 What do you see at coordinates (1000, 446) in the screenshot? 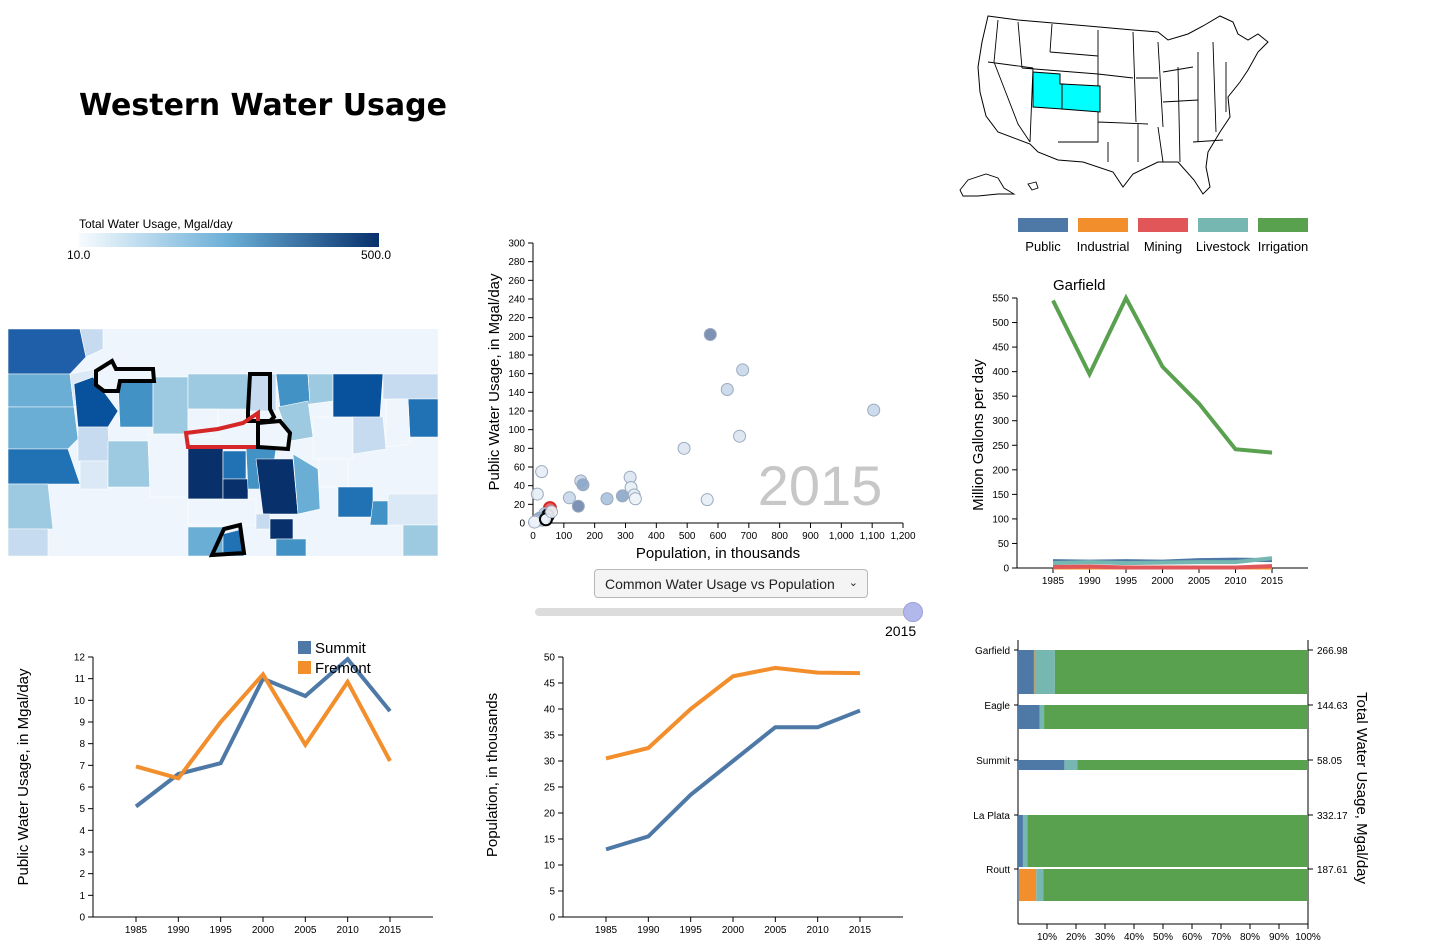
I see `category-line-y-tick-label: 250` at bounding box center [1000, 446].